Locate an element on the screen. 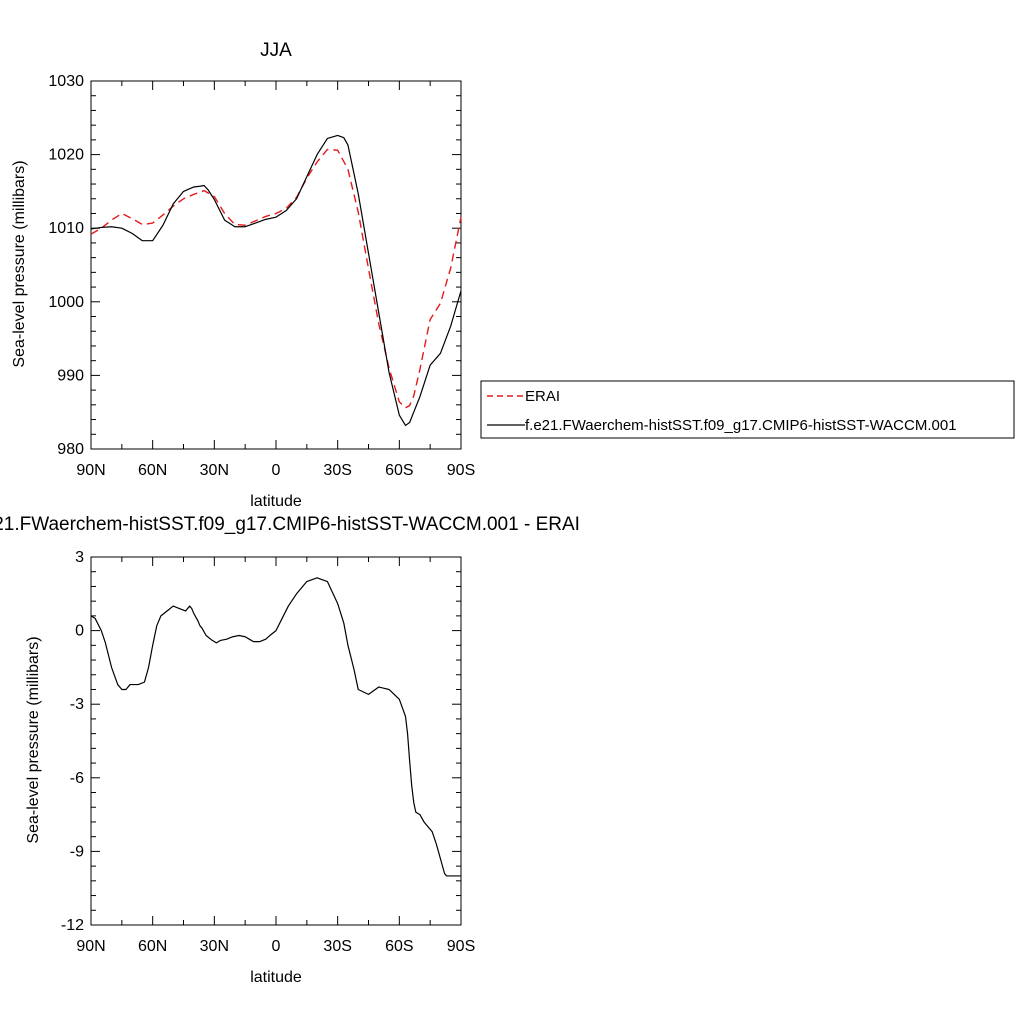 The width and height of the screenshot is (1024, 1024). top-y-tick-label: 990 is located at coordinates (70, 375).